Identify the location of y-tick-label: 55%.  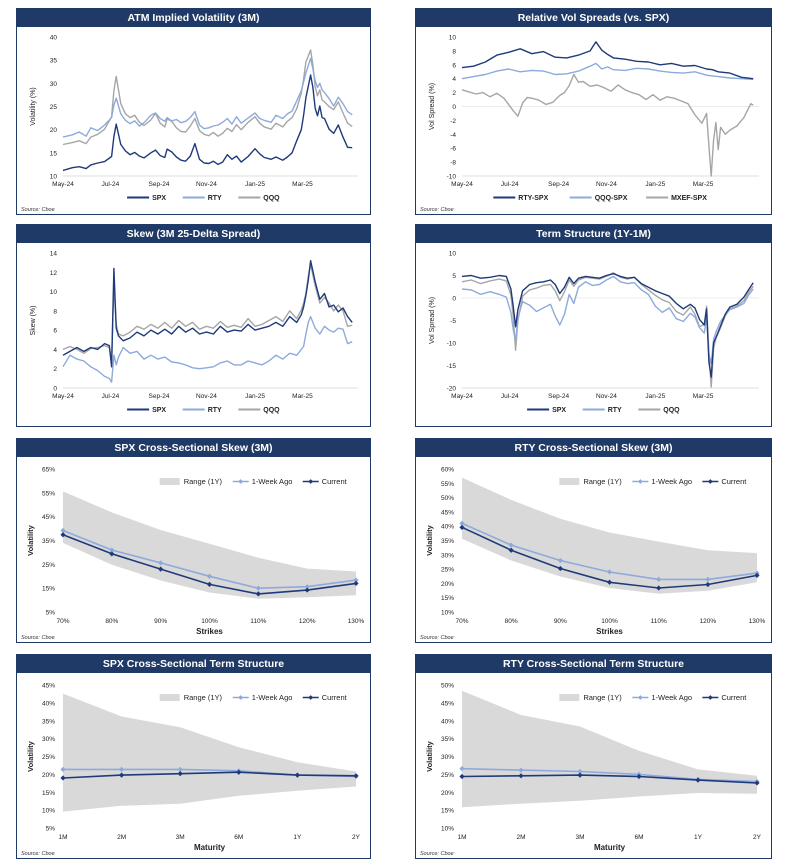
(48, 493).